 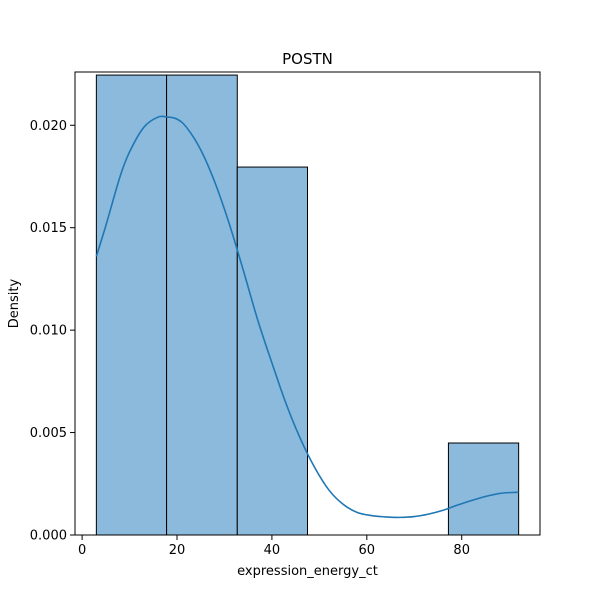 I want to click on chart-title: POSTN, so click(x=307, y=59).